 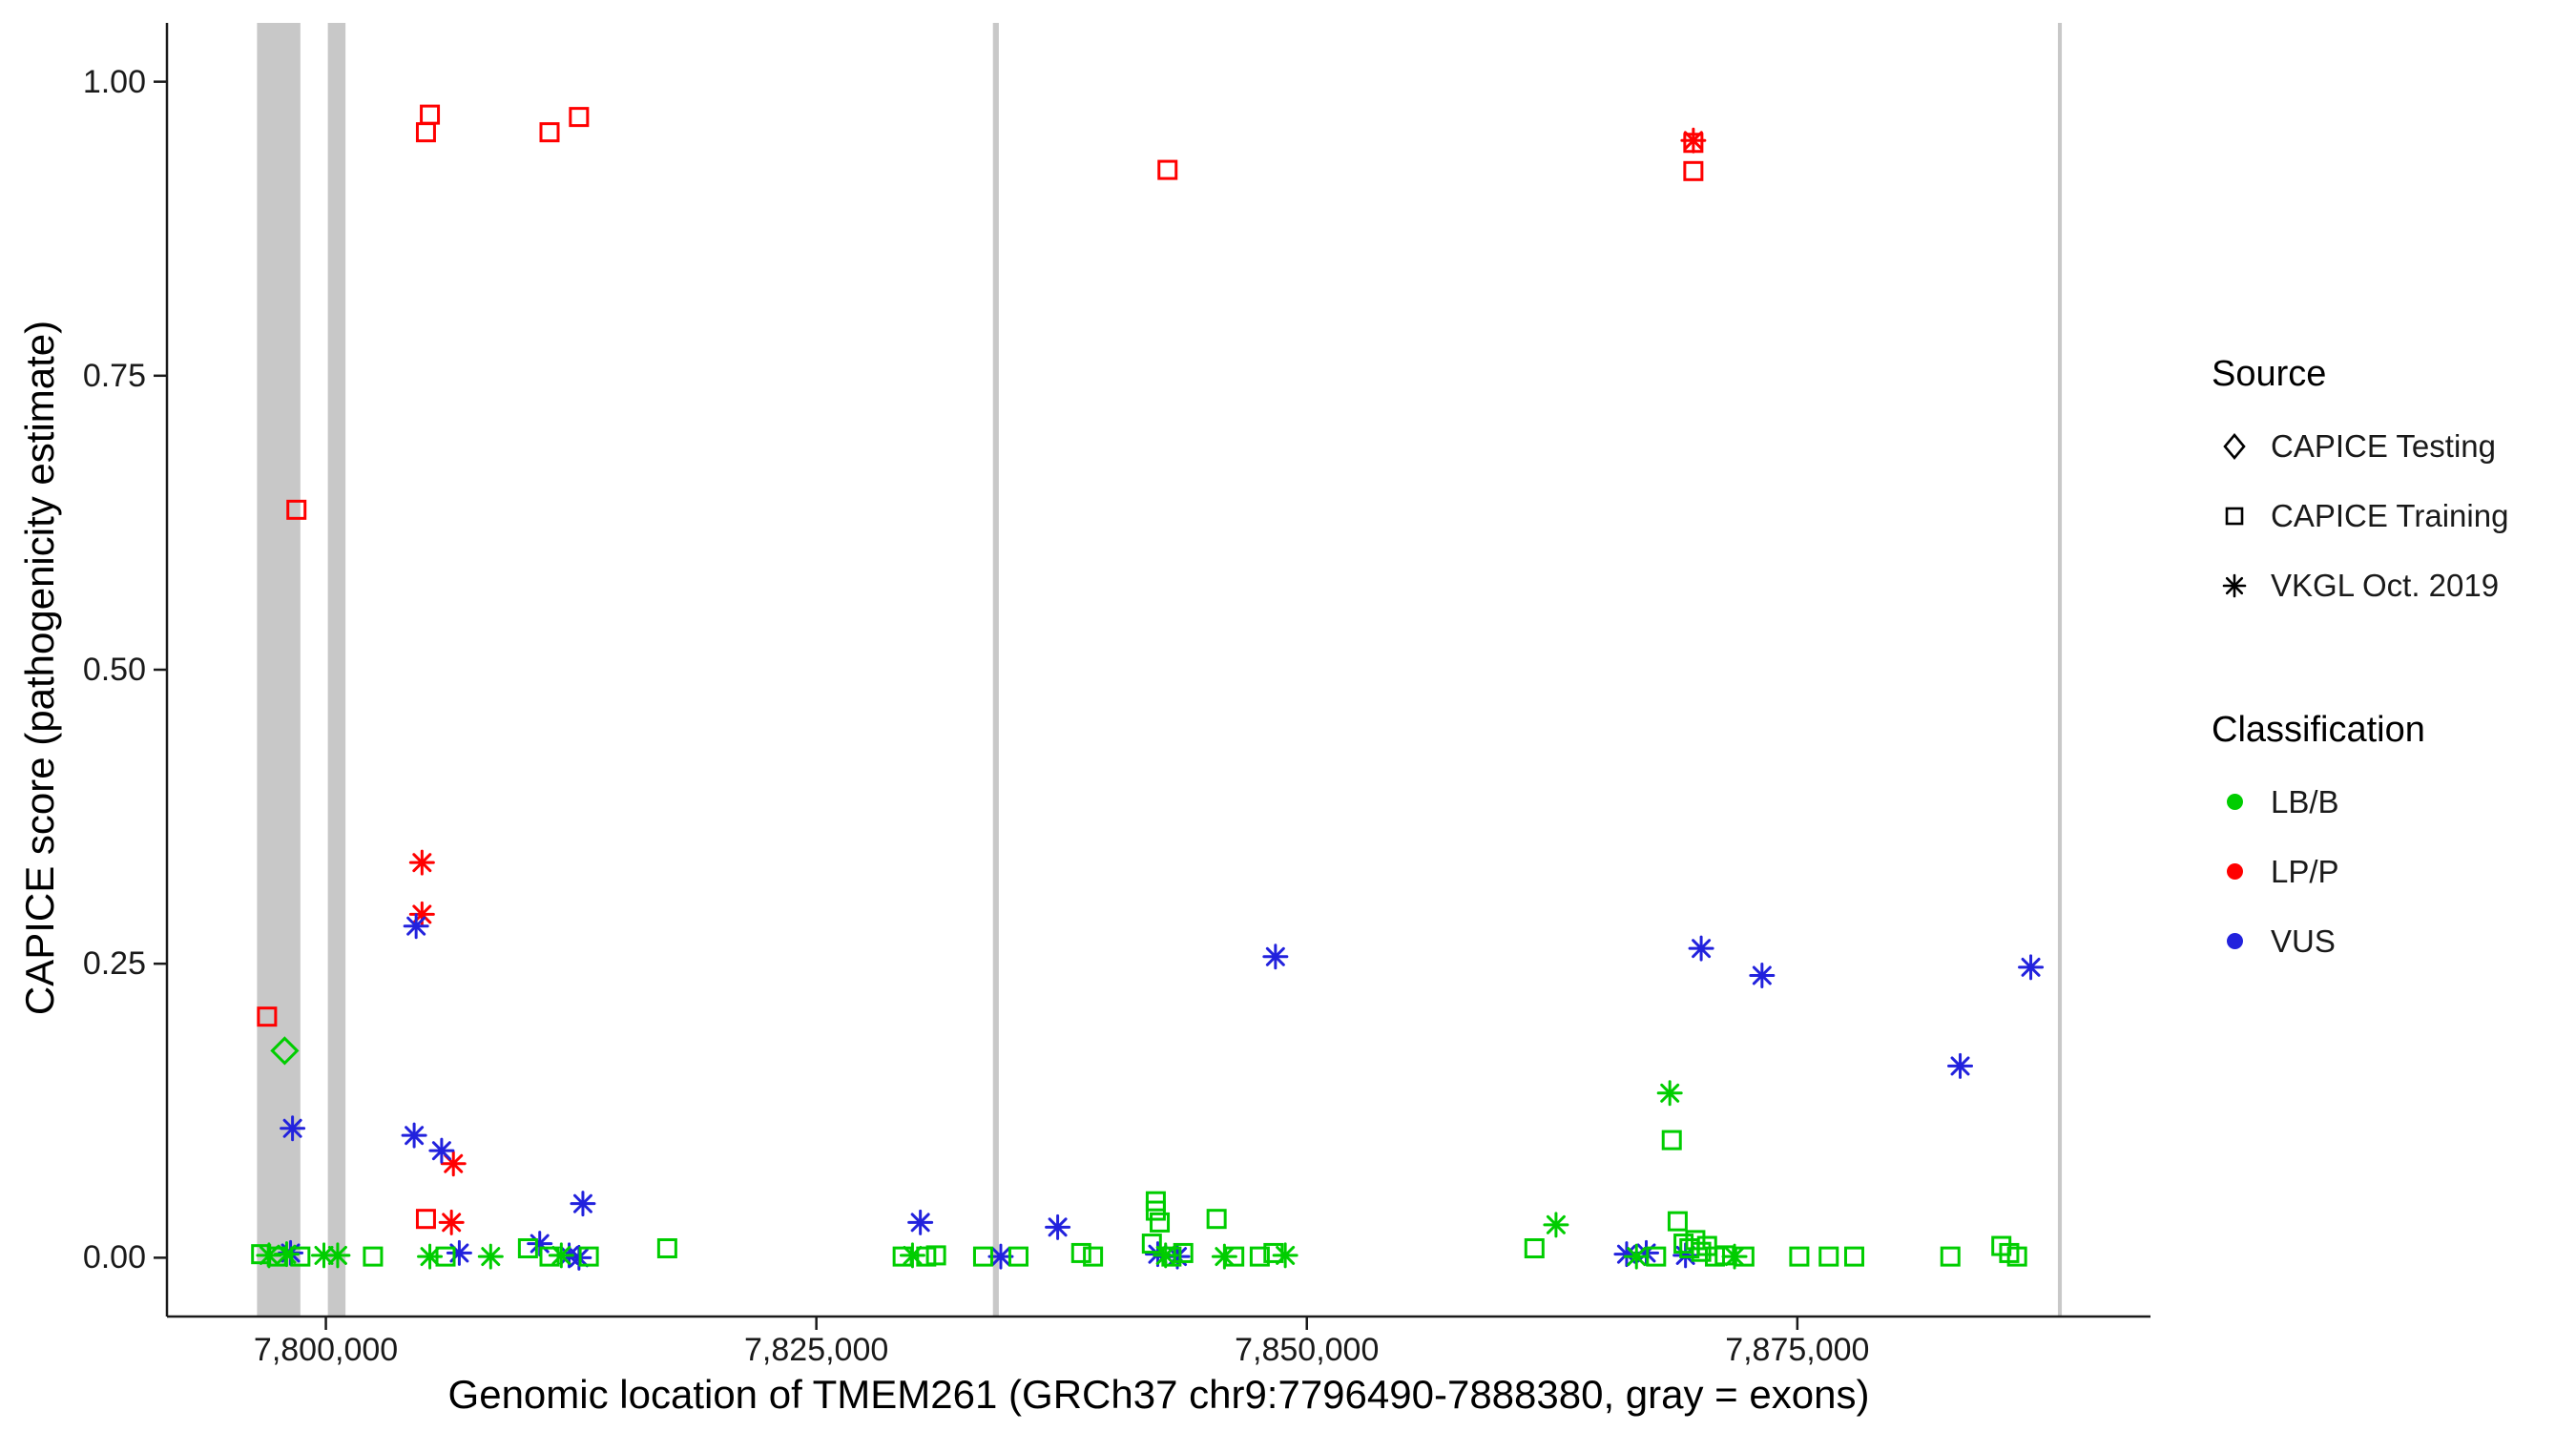 I want to click on legend-item-label: VUS, so click(x=2303, y=941).